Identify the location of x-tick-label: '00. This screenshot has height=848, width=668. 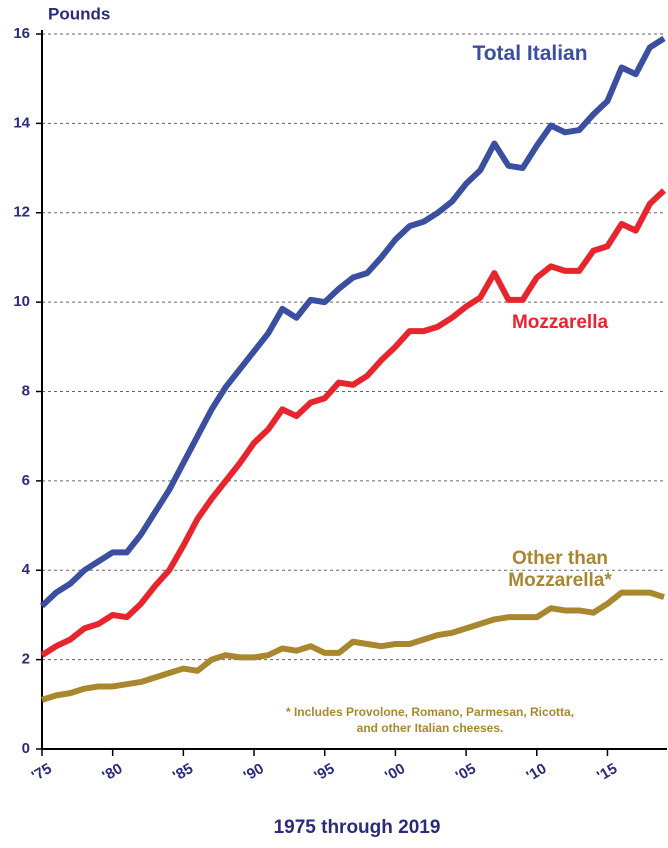
(395, 772).